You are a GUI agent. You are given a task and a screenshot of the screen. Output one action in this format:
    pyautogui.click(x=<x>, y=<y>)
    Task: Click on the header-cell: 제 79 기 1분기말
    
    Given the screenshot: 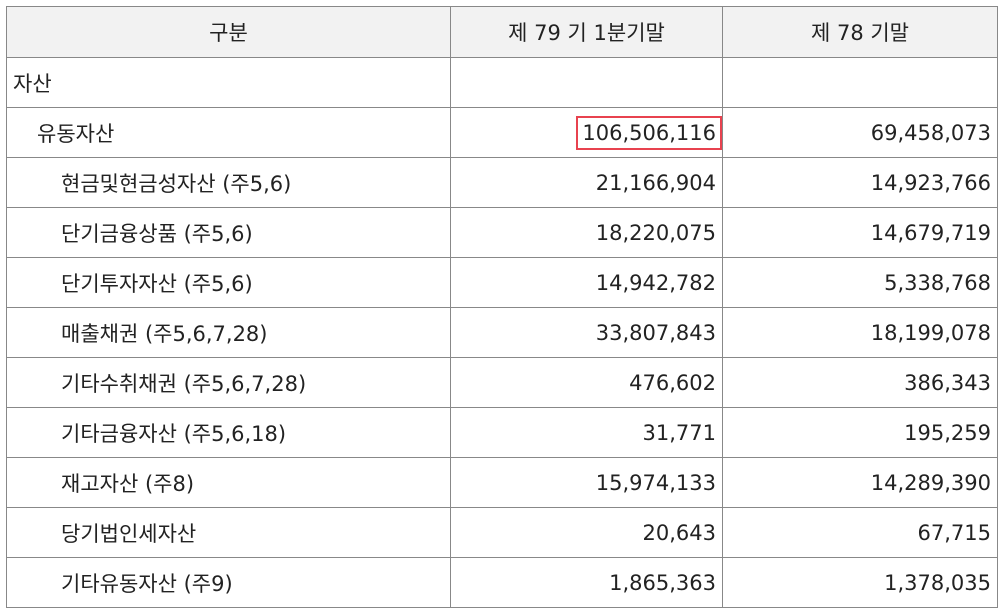 What is the action you would take?
    pyautogui.click(x=586, y=32)
    